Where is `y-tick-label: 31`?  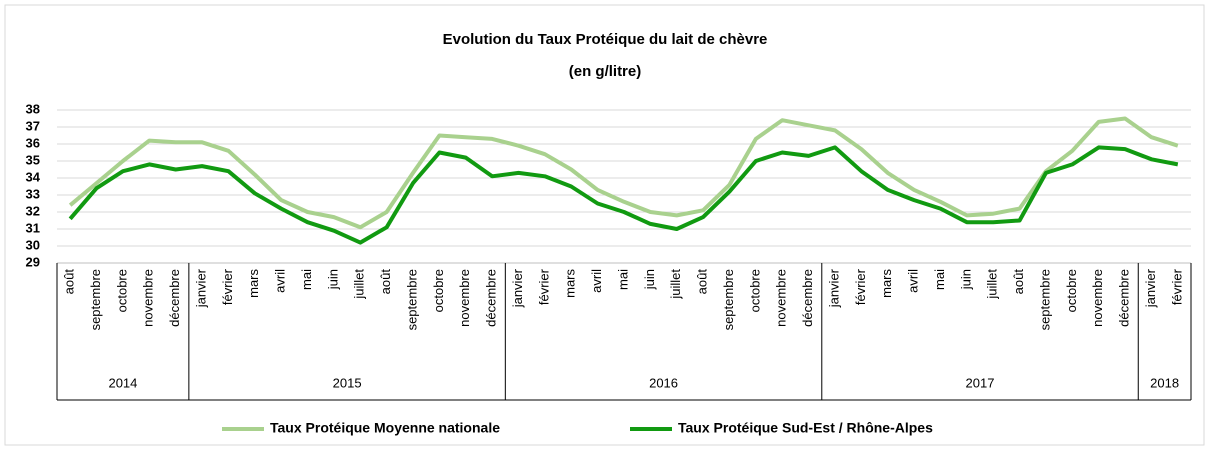
y-tick-label: 31 is located at coordinates (33, 227).